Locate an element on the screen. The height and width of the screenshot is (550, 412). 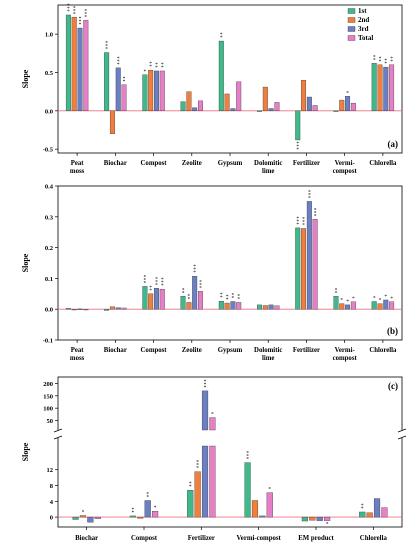
legend-swatch-2nd is located at coordinates (351, 20).